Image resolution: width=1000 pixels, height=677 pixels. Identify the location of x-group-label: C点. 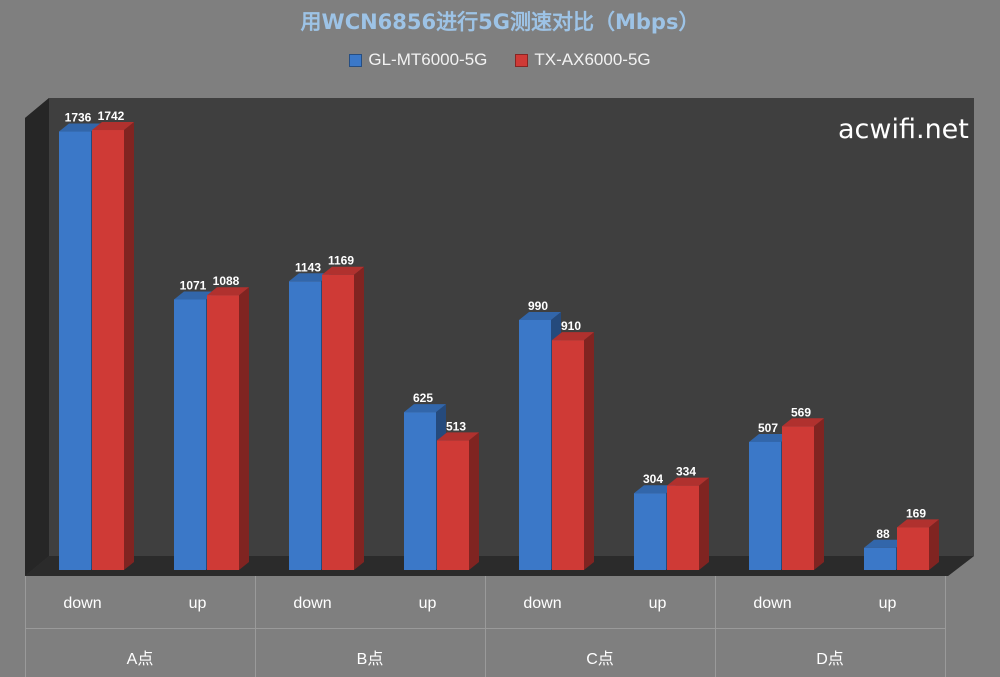
(600, 659).